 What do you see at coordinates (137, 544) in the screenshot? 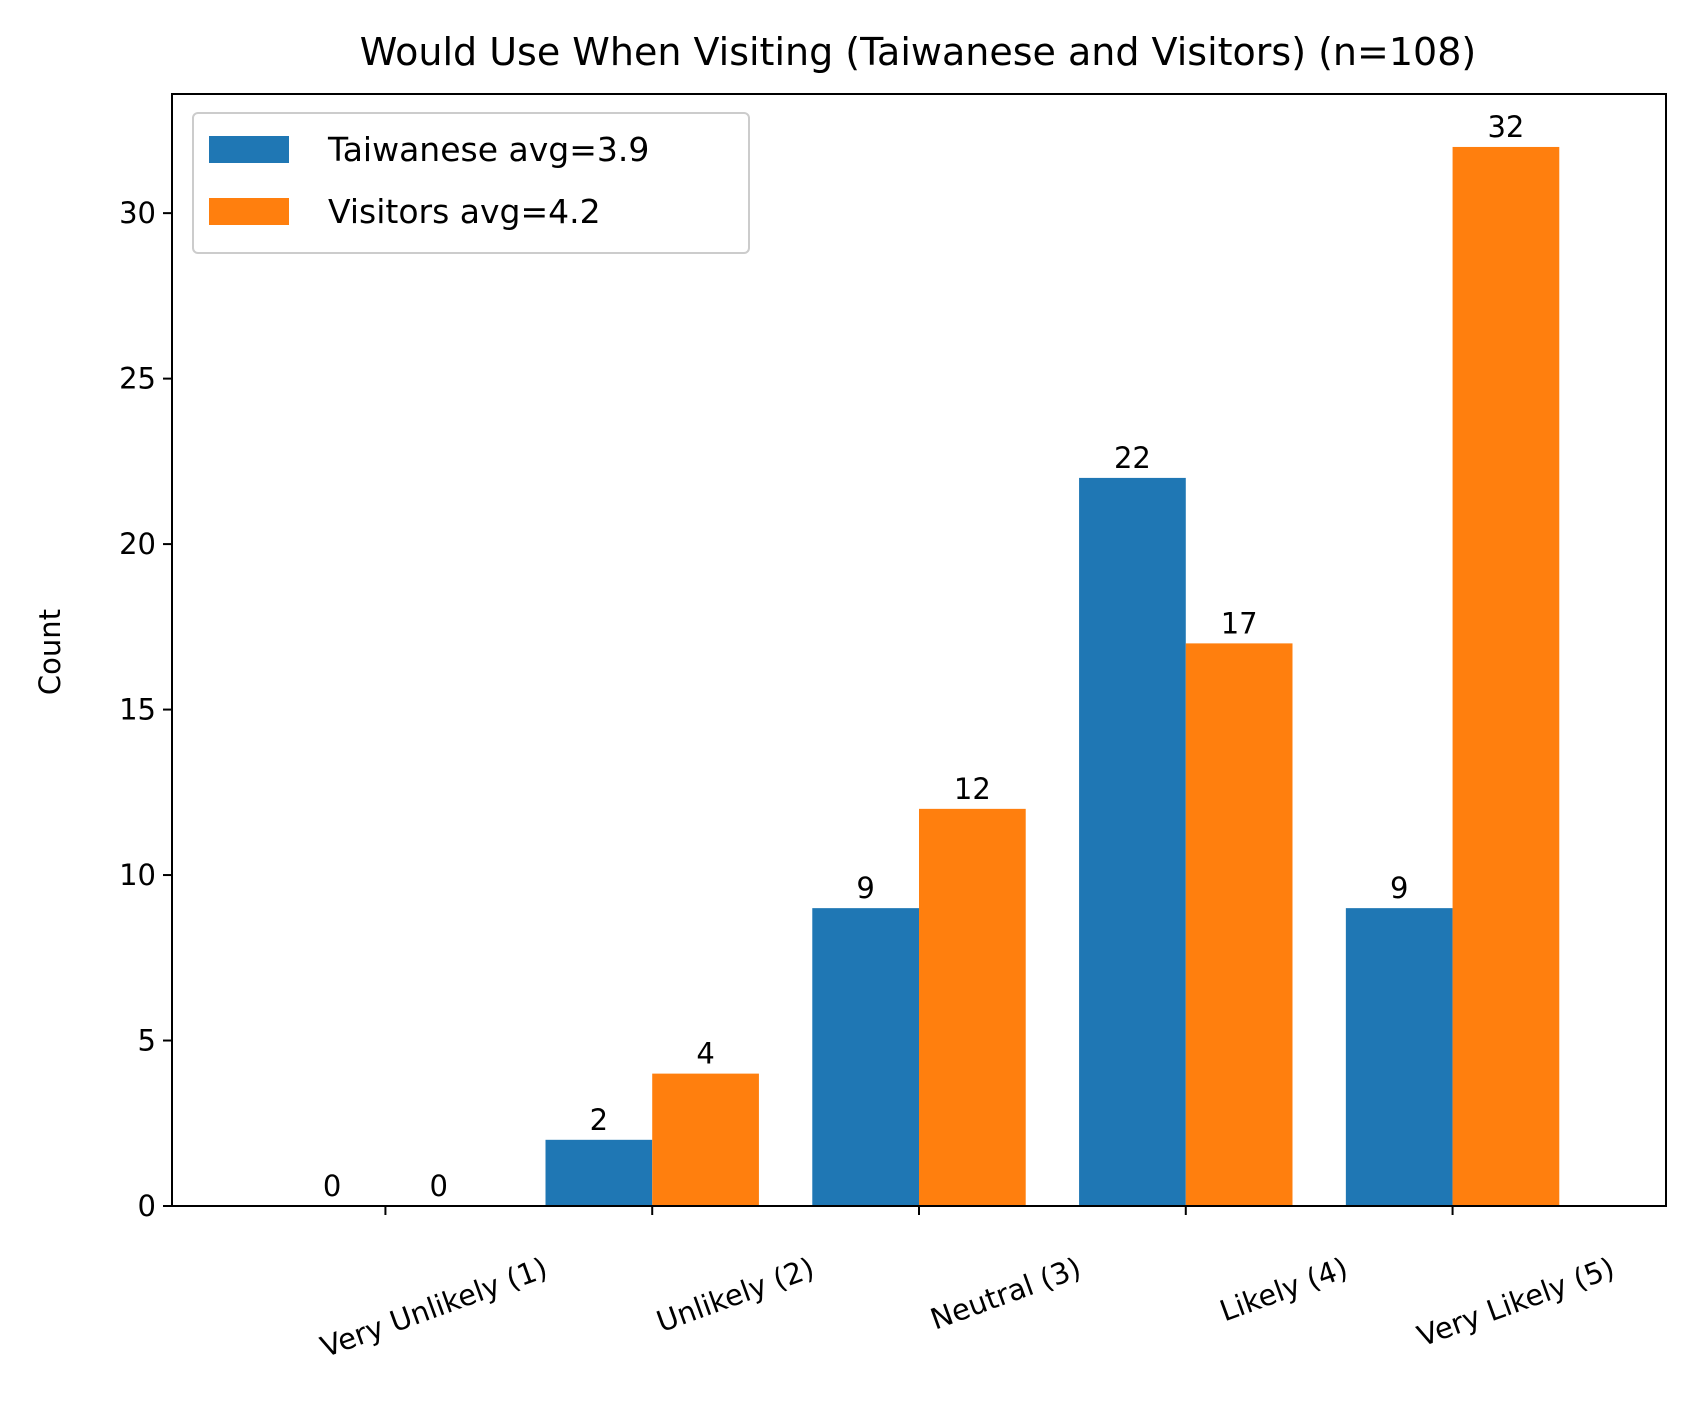
I see `y-tick-label: 20` at bounding box center [137, 544].